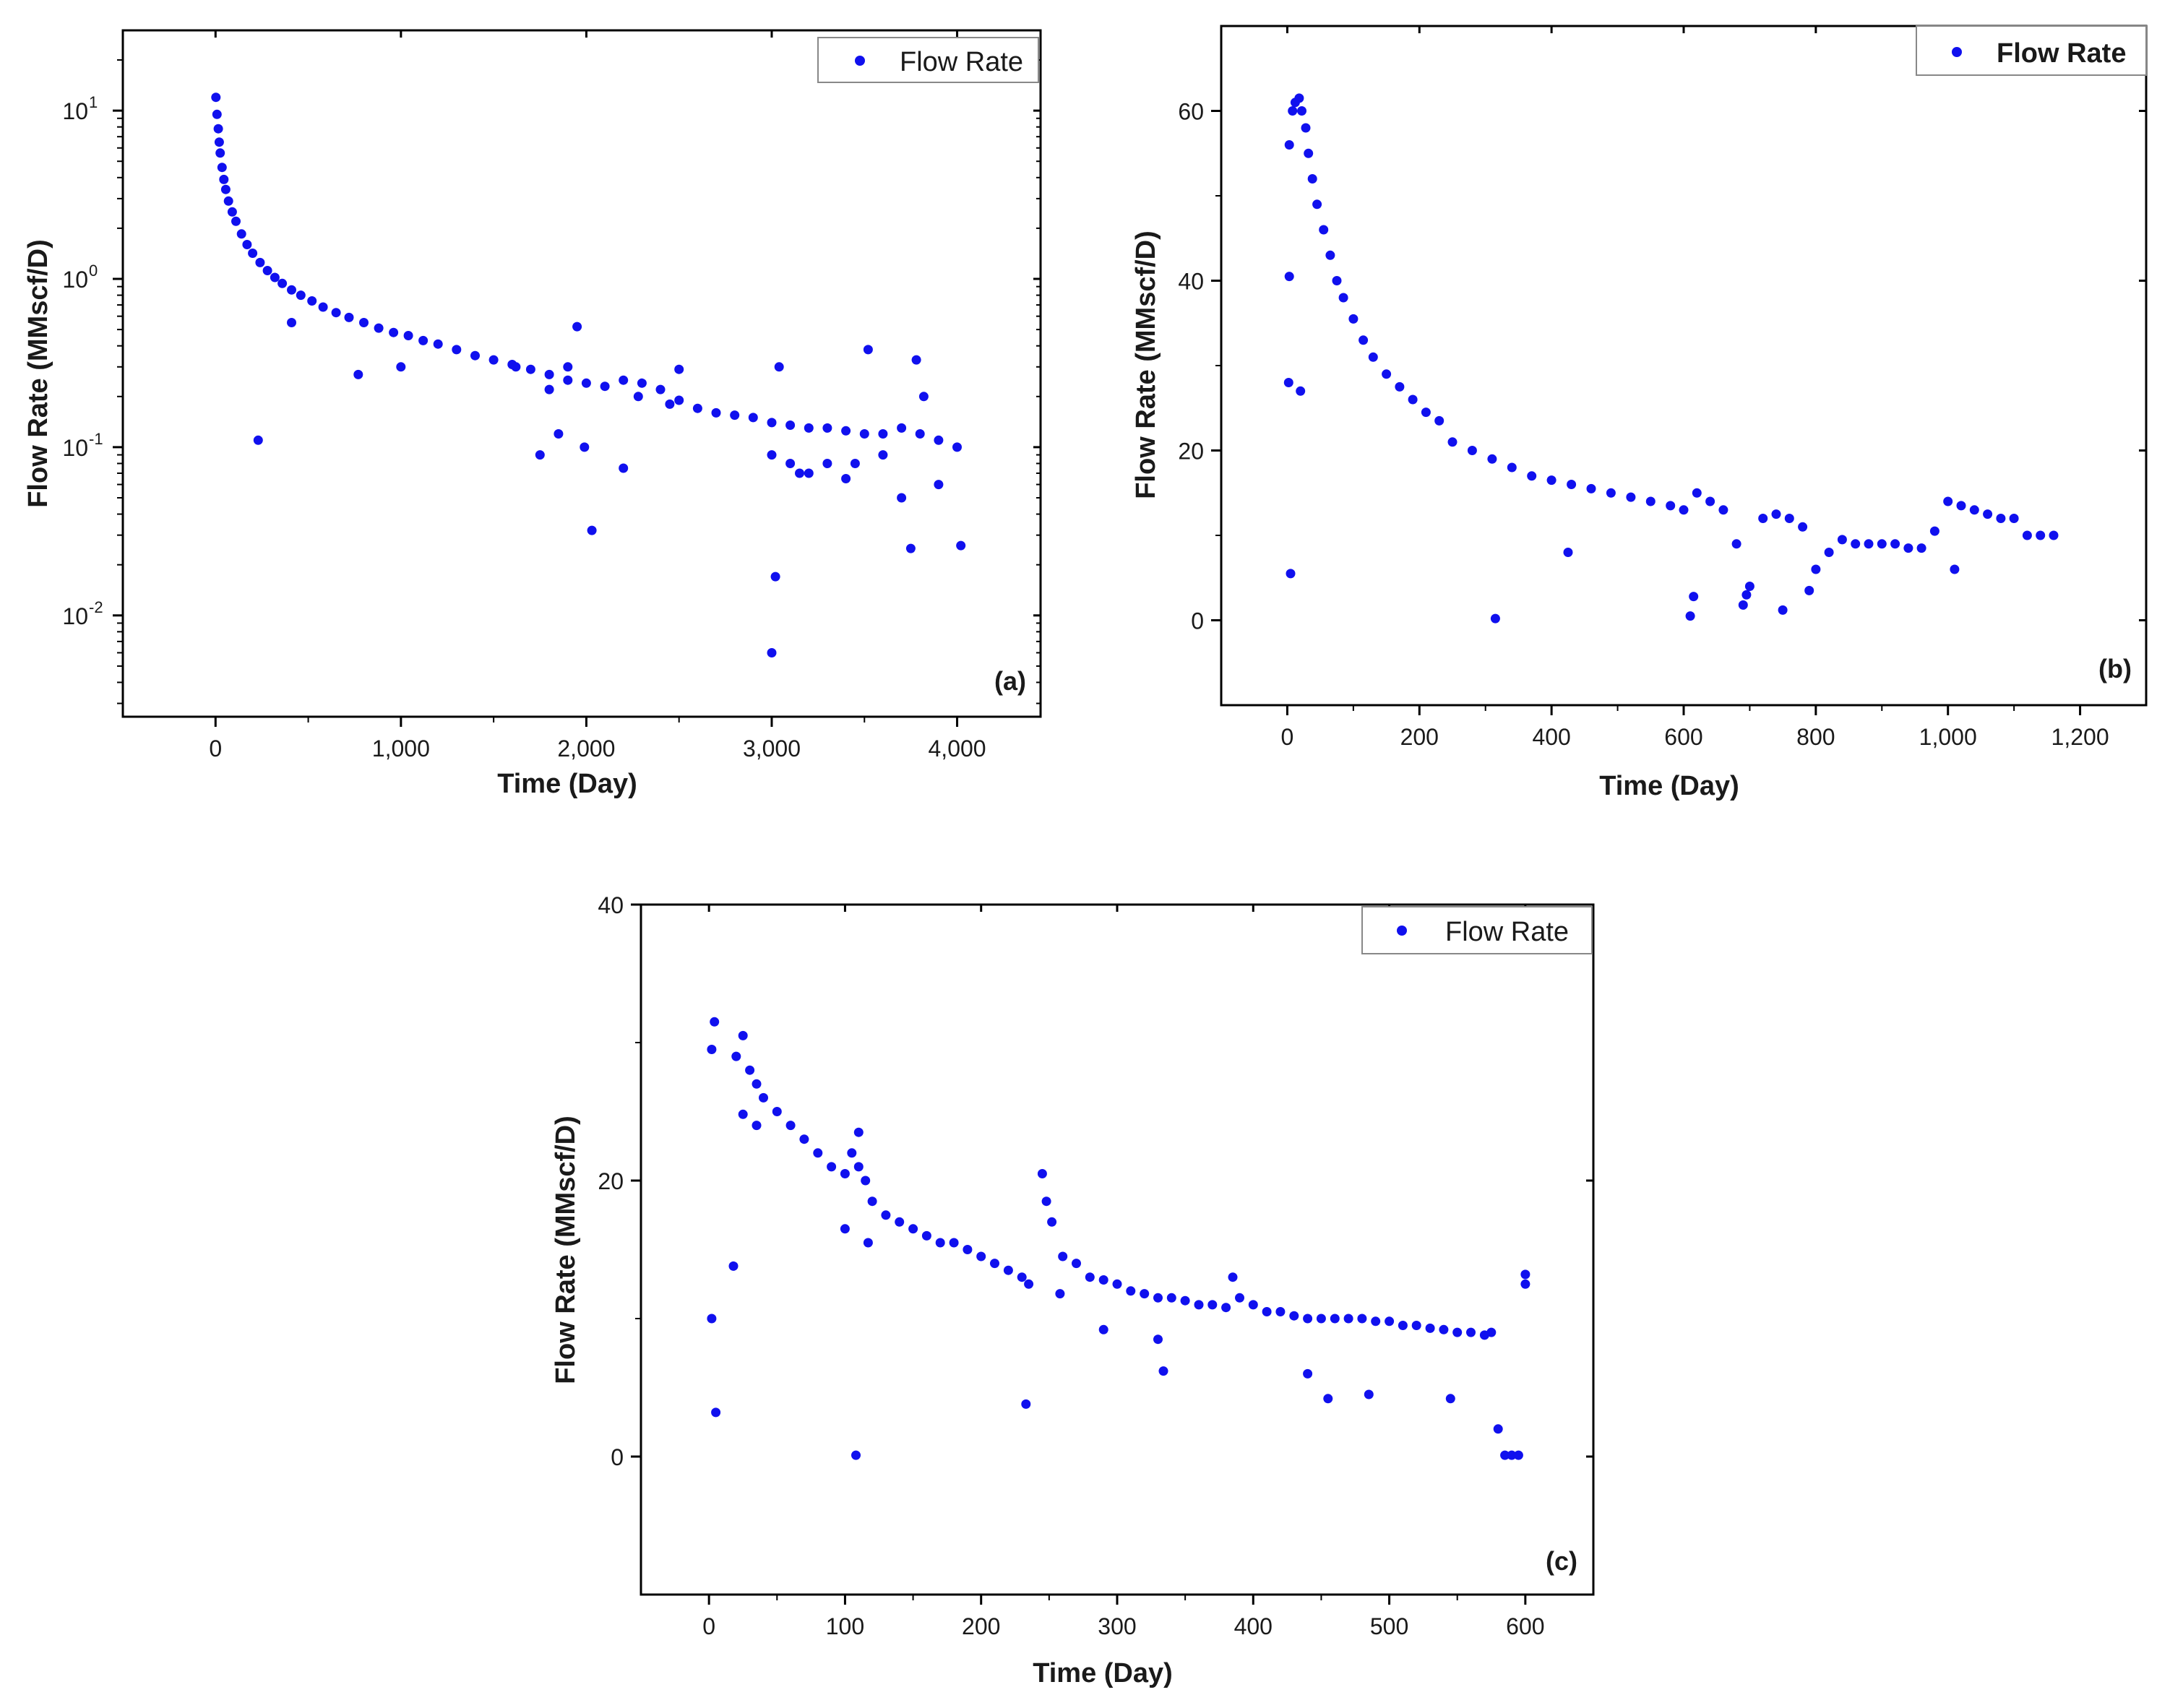 Image resolution: width=2170 pixels, height=1708 pixels. I want to click on y-tick-label: 10, so click(75, 280).